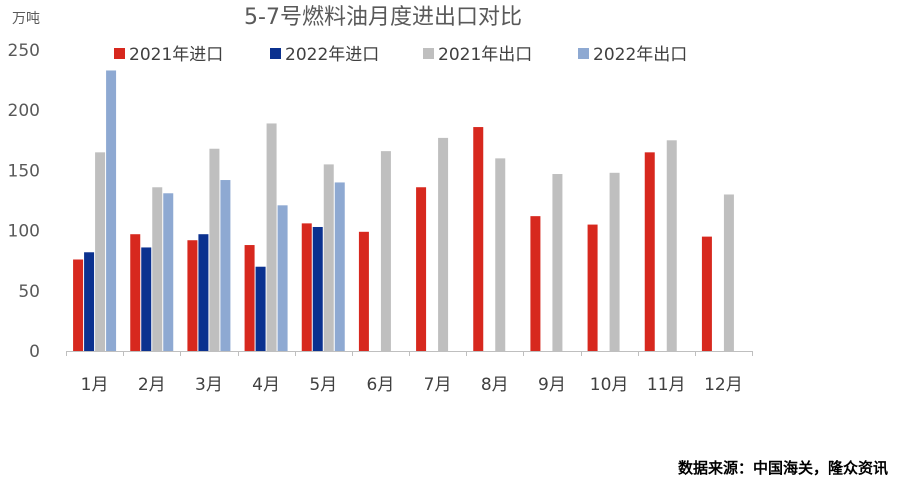 The image size is (900, 481). I want to click on y-tick-label: 100, so click(24, 232).